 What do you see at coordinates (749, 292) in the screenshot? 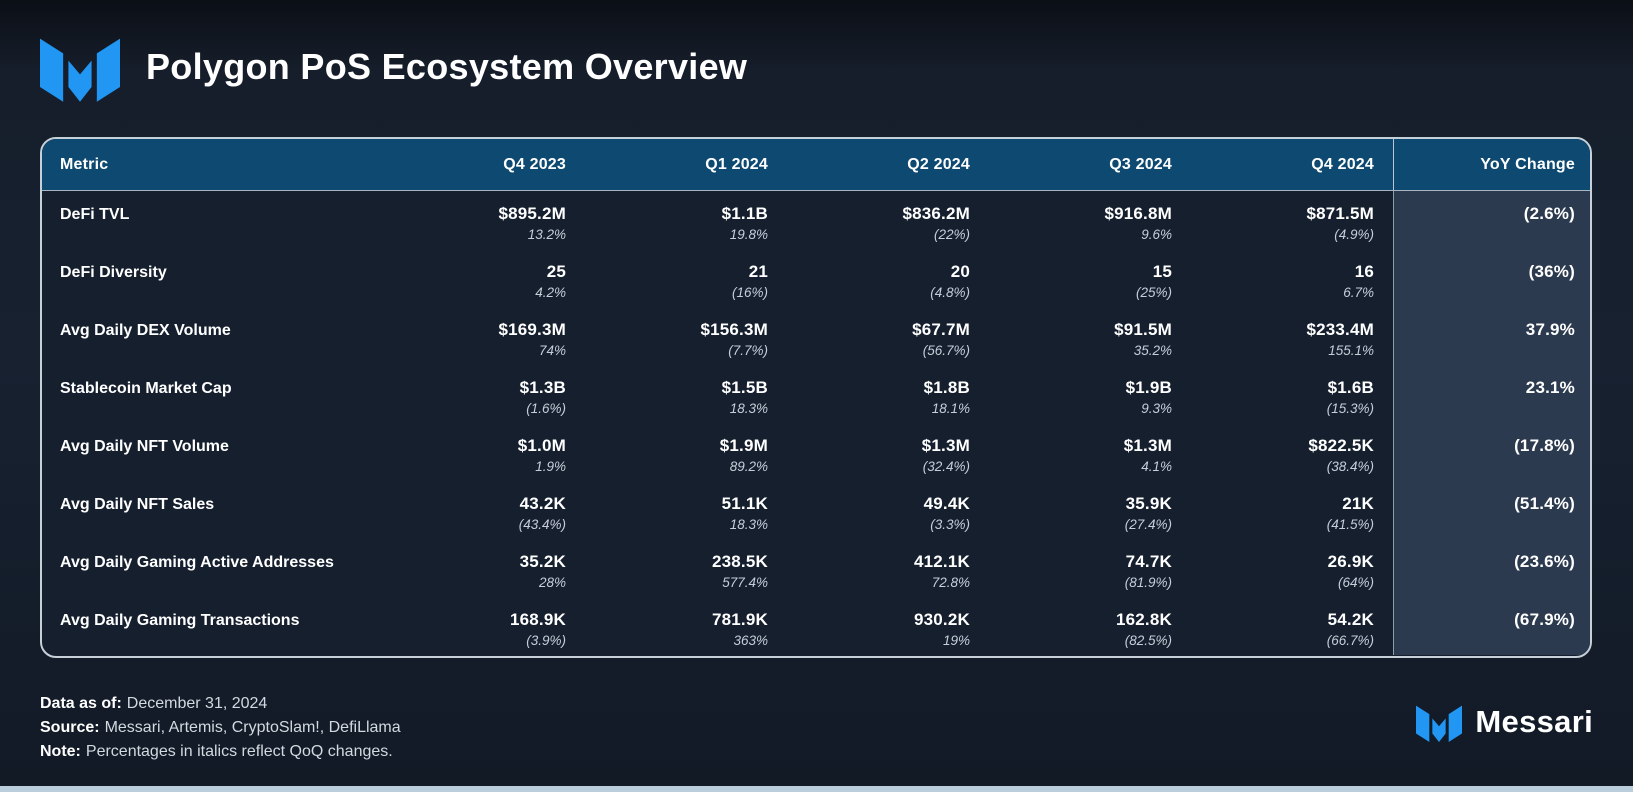
I see `cell-qoq-change: (16%)` at bounding box center [749, 292].